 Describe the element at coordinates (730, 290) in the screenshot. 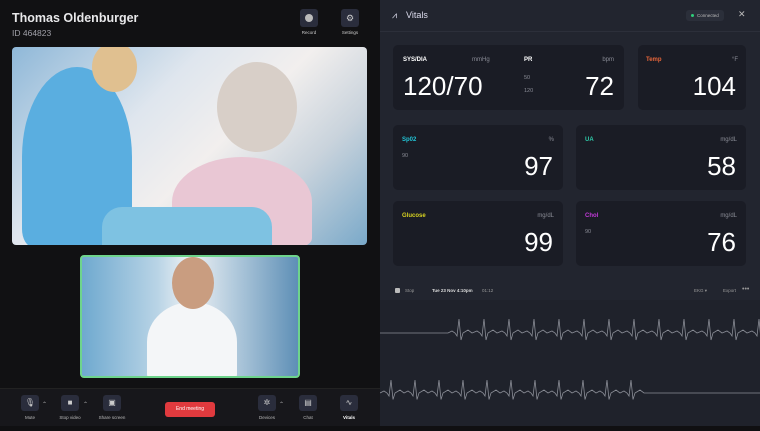

I see `export-button: Export` at that location.